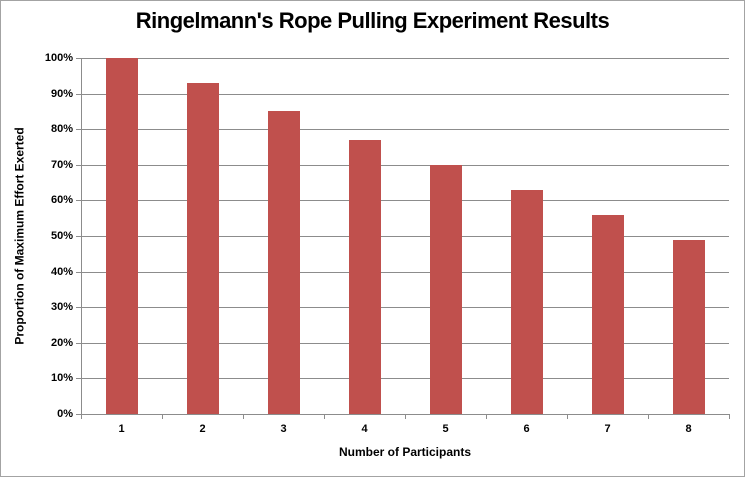 Image resolution: width=745 pixels, height=477 pixels. Describe the element at coordinates (58, 58) in the screenshot. I see `y-tick-label-100%: 100%` at that location.